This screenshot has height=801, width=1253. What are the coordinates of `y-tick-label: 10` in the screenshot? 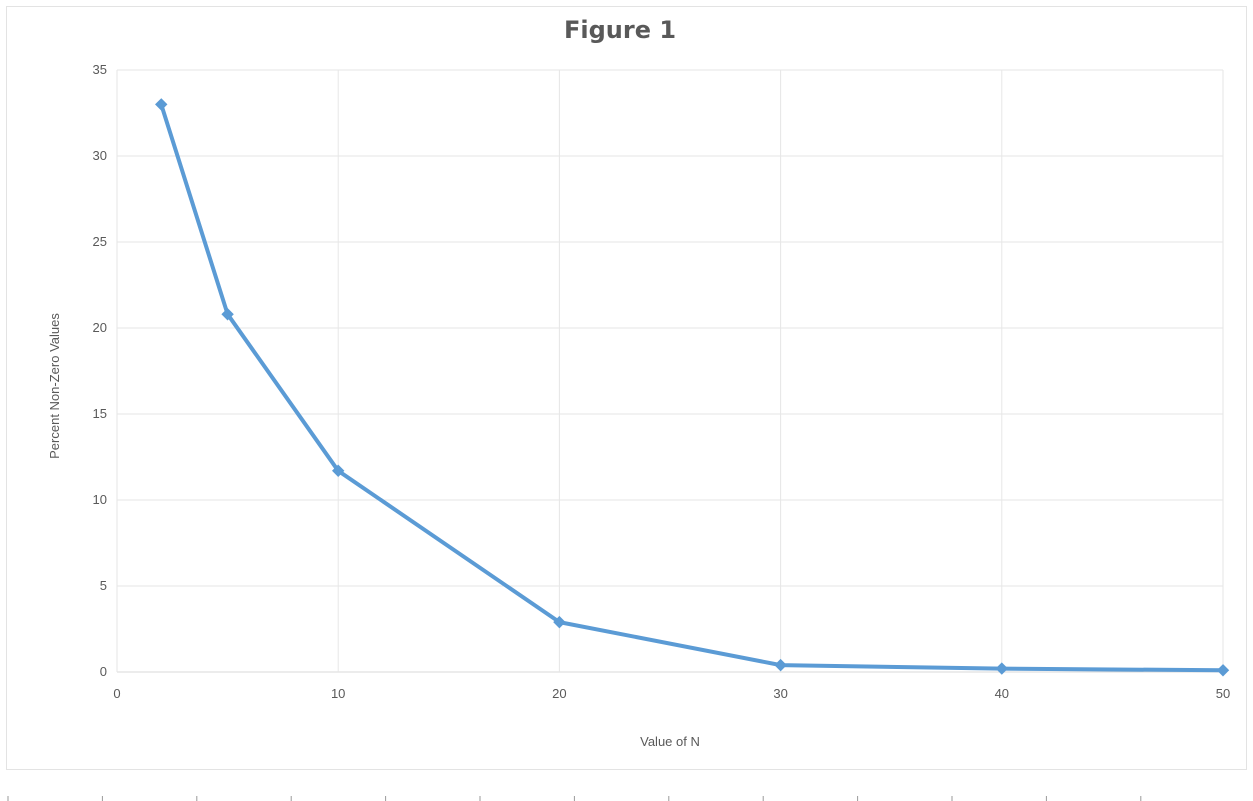 It's located at (100, 499).